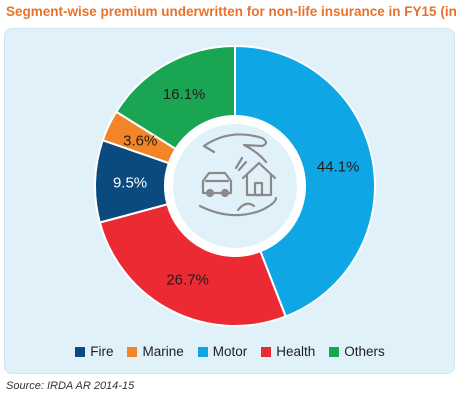 This screenshot has width=460, height=400. What do you see at coordinates (130, 182) in the screenshot?
I see `slice-label-fire: 9.5%` at bounding box center [130, 182].